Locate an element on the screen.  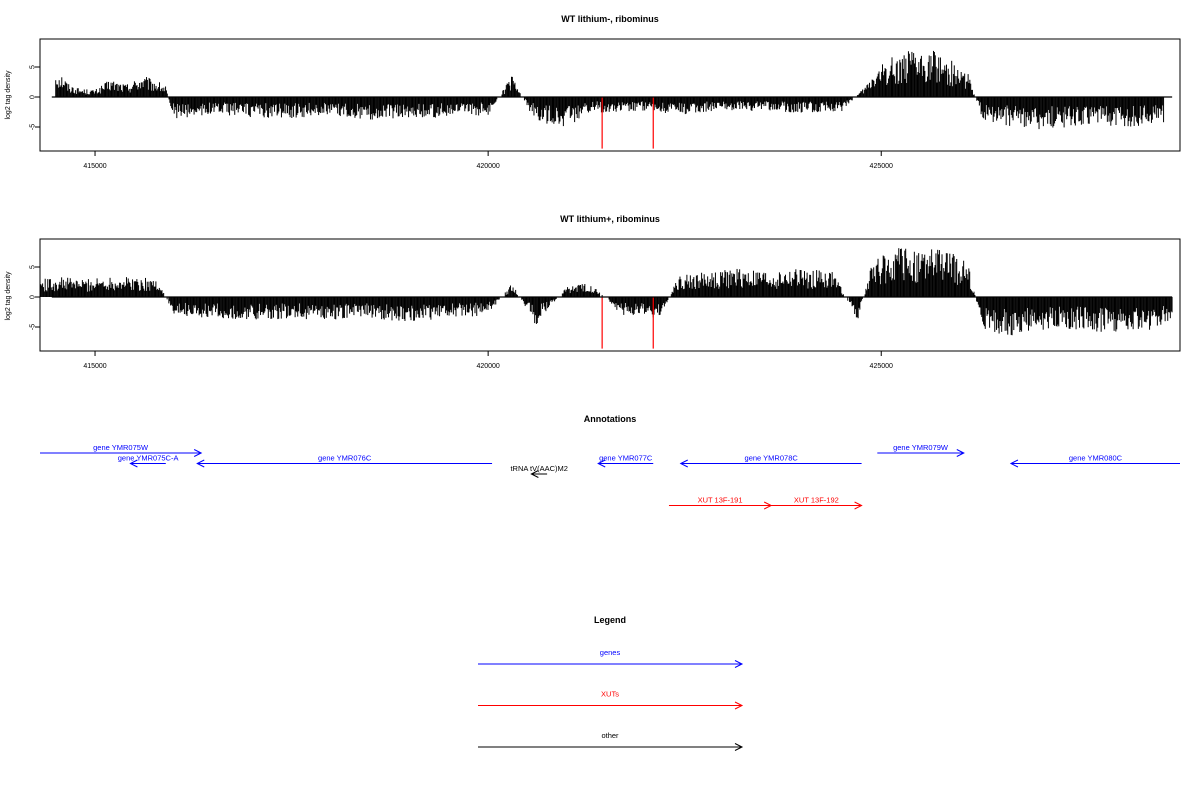
annotation-feature: gene YMR075C-A is located at coordinates (148, 461).